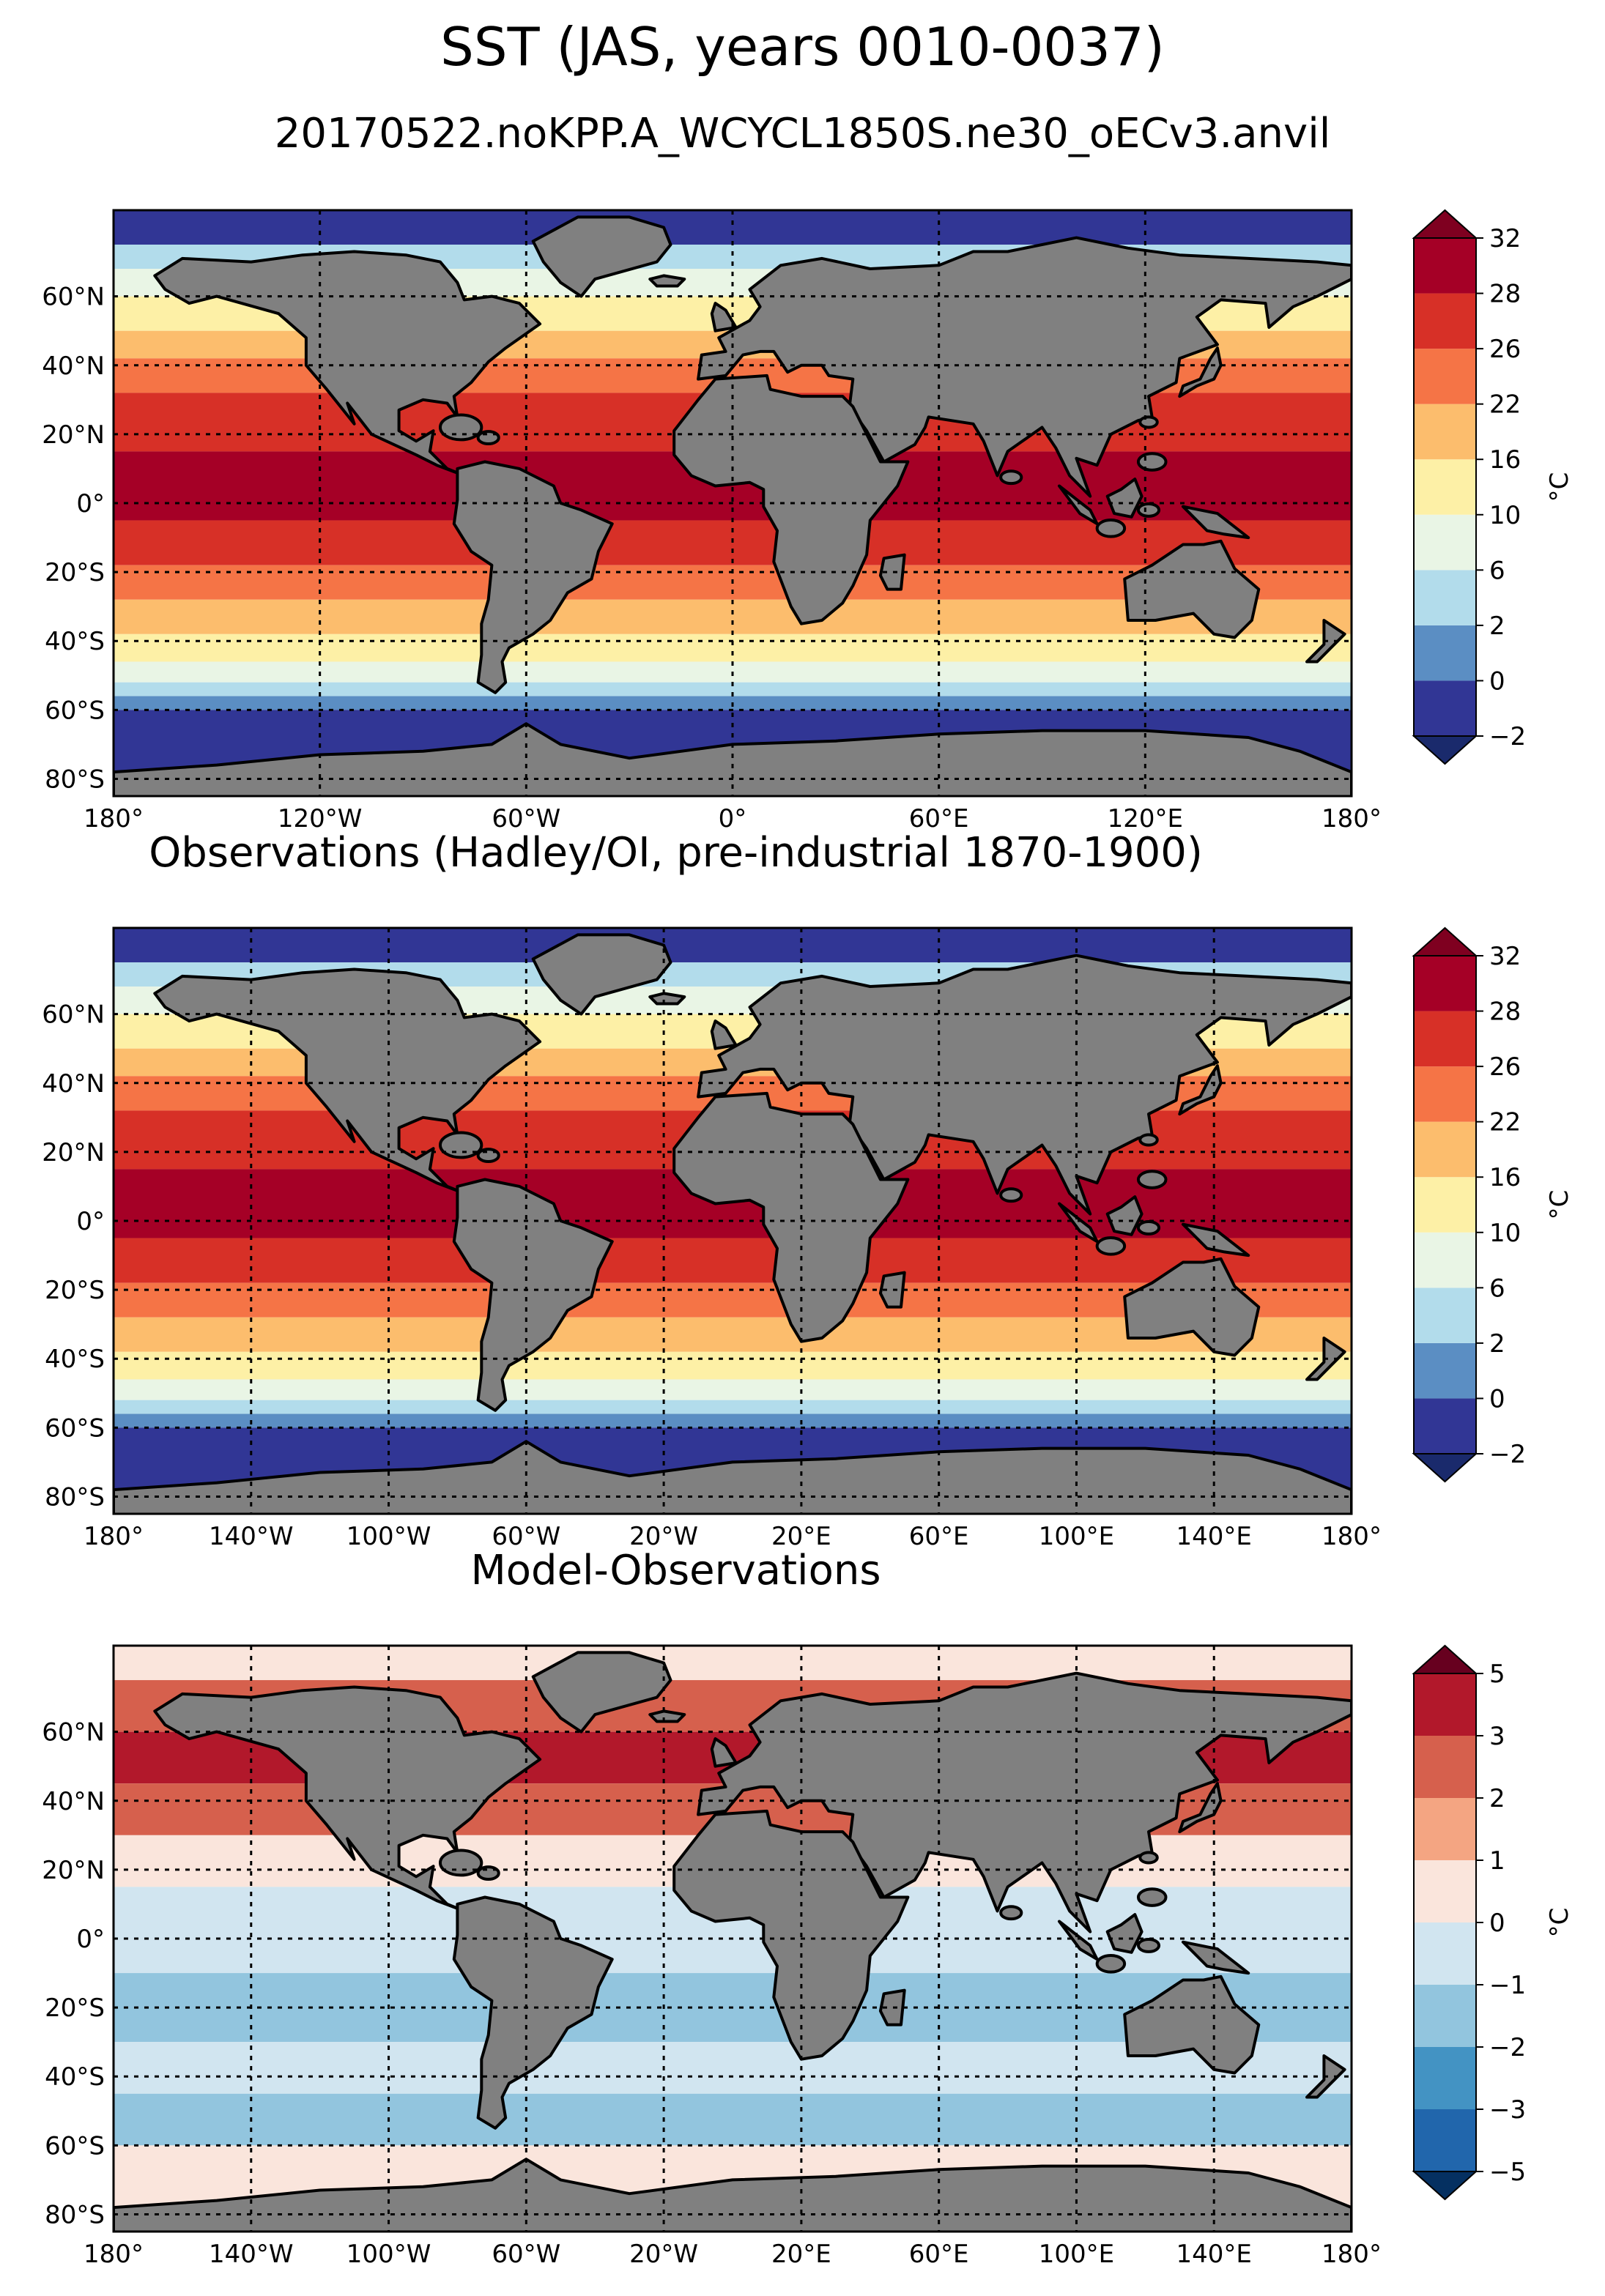 The height and width of the screenshot is (2296, 1605). What do you see at coordinates (1505, 238) in the screenshot?
I see `colorbar-tick-label: 32` at bounding box center [1505, 238].